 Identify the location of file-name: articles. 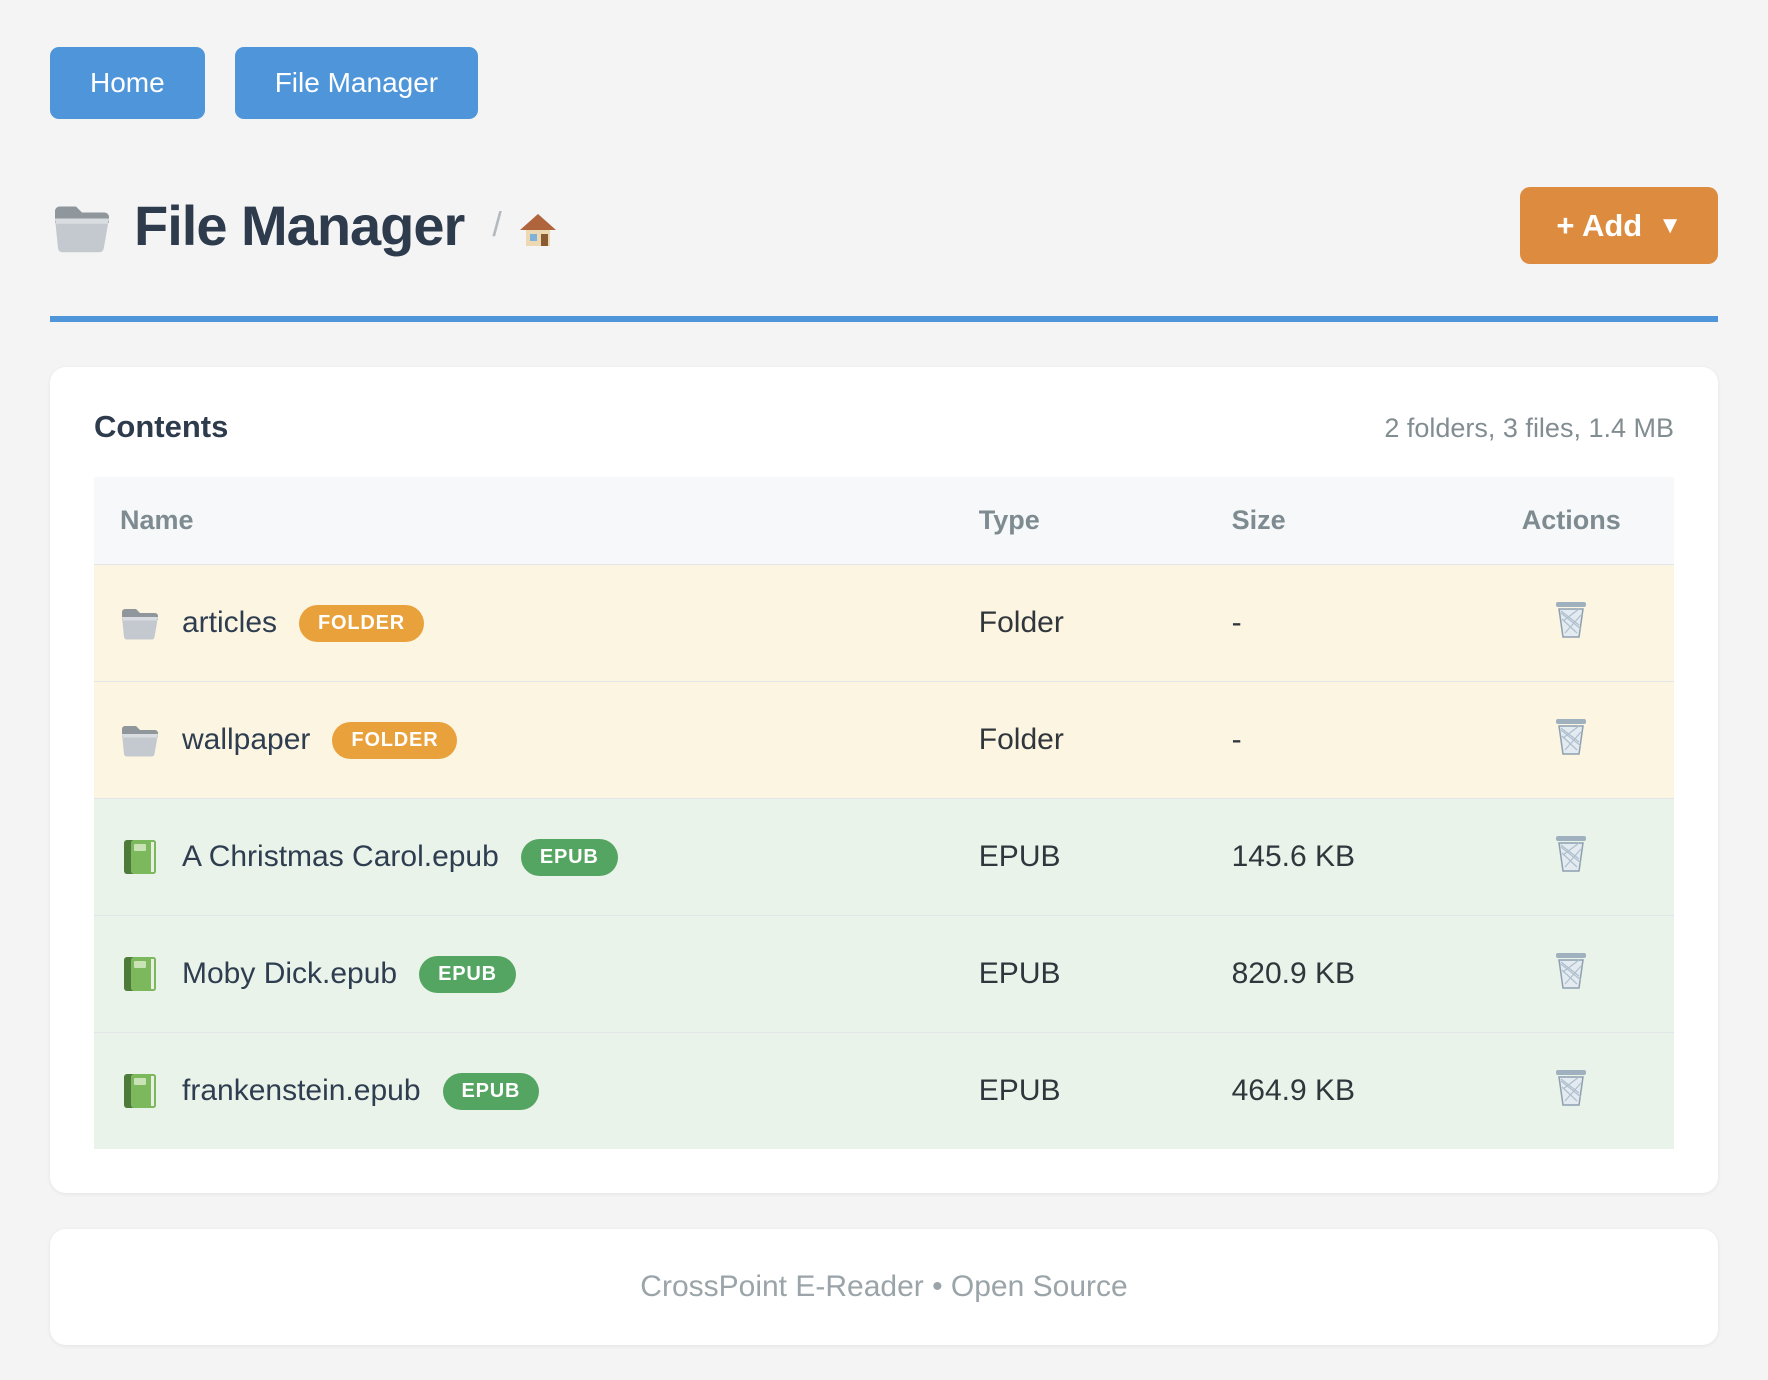
(230, 622).